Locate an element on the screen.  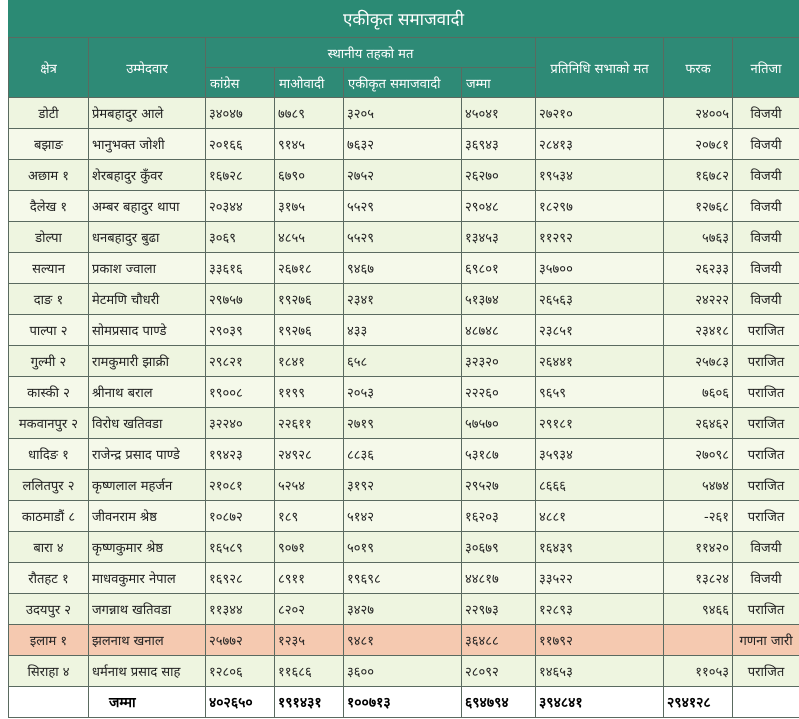
cell-total: २६२७० is located at coordinates (498, 175).